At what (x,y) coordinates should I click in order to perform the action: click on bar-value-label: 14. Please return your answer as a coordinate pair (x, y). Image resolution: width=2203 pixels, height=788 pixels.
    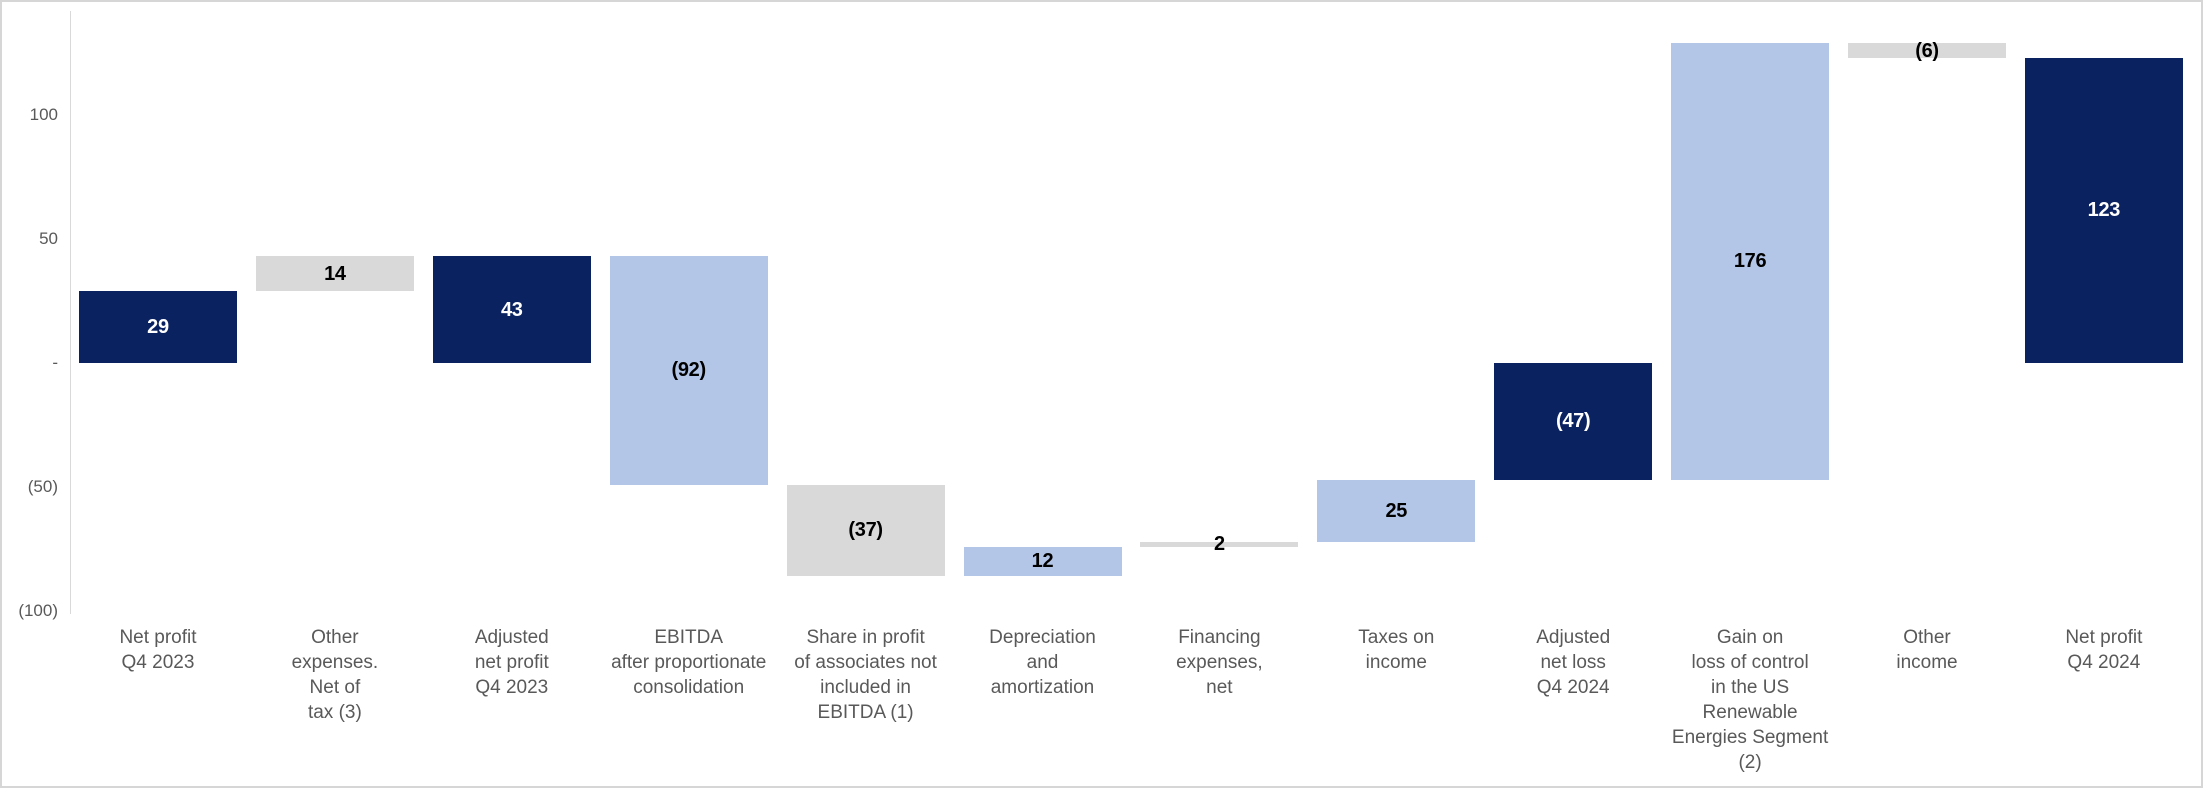
    Looking at the image, I should click on (335, 273).